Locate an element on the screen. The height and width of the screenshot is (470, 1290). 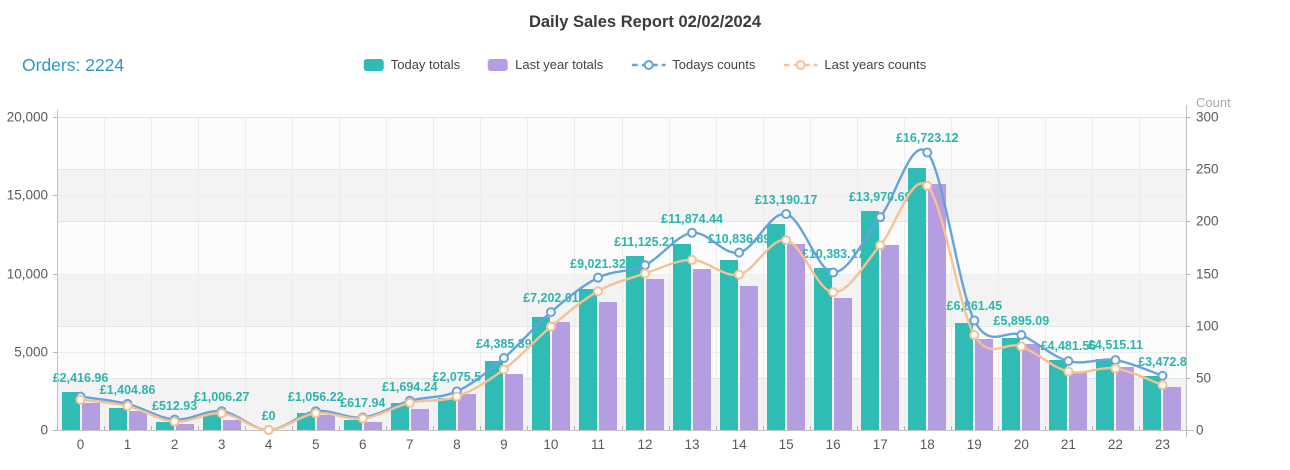
x-axis-line is located at coordinates (625, 430).